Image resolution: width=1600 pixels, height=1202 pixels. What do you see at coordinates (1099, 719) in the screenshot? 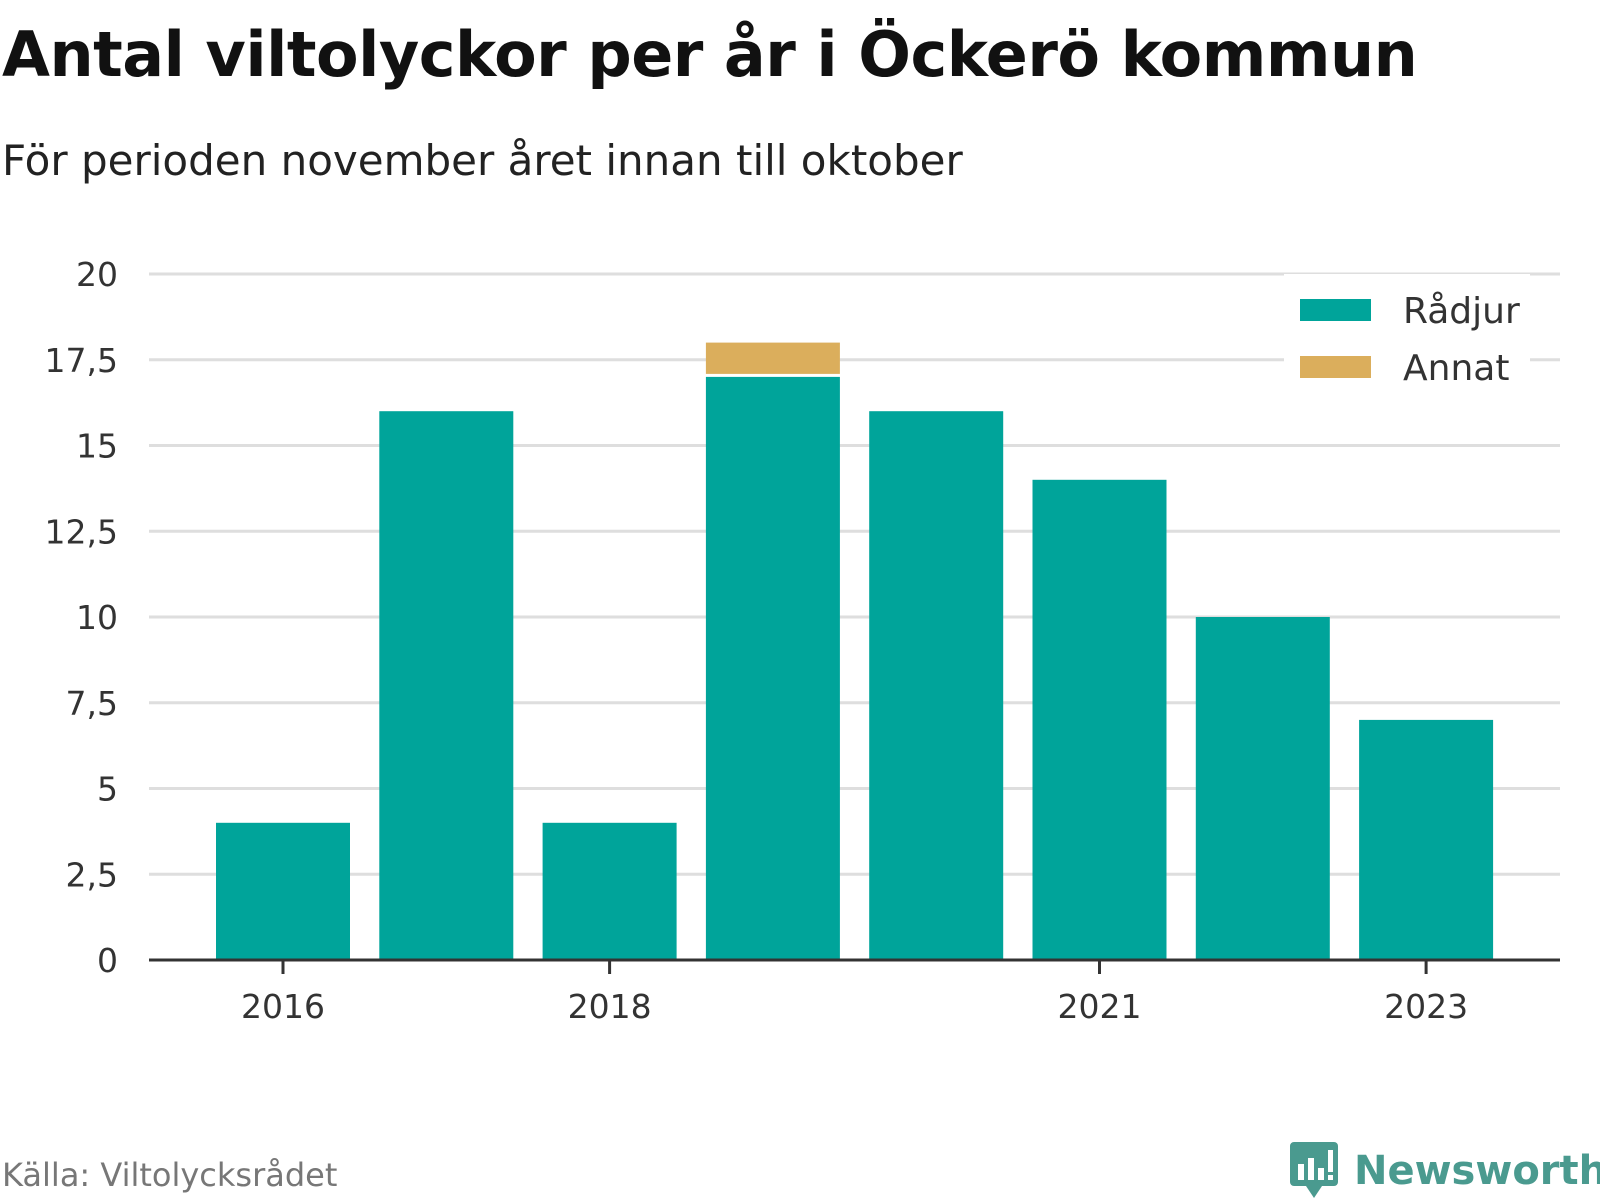
I see `bar-rådjur-2021` at bounding box center [1099, 719].